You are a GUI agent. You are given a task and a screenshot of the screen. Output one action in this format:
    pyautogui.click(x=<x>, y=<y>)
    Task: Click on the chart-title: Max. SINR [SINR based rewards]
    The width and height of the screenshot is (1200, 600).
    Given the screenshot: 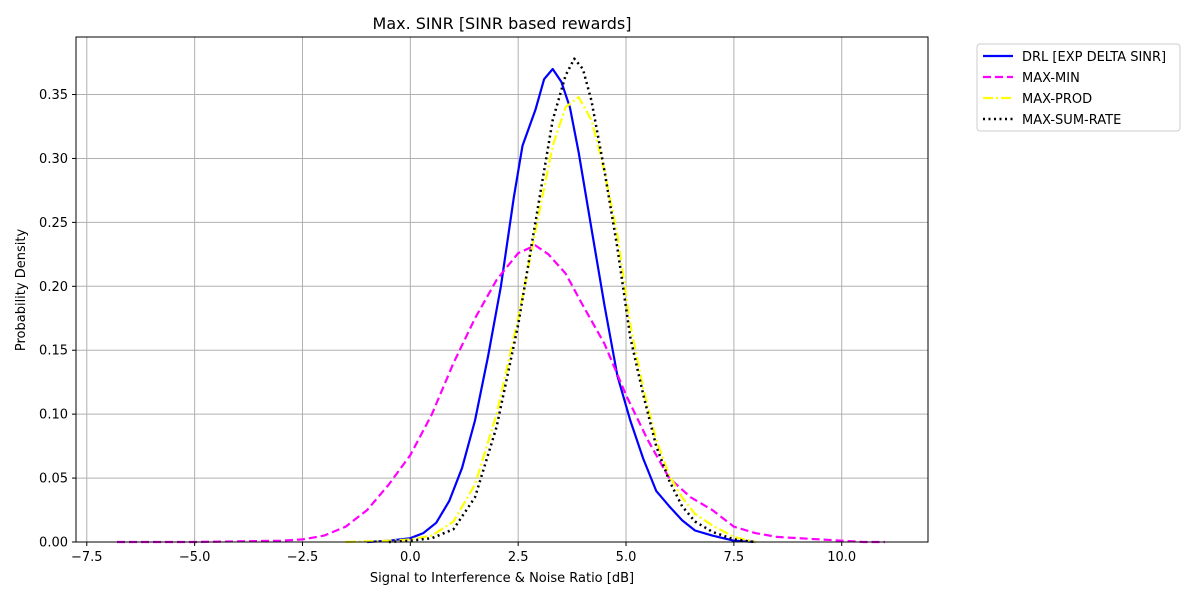 What is the action you would take?
    pyautogui.click(x=502, y=23)
    